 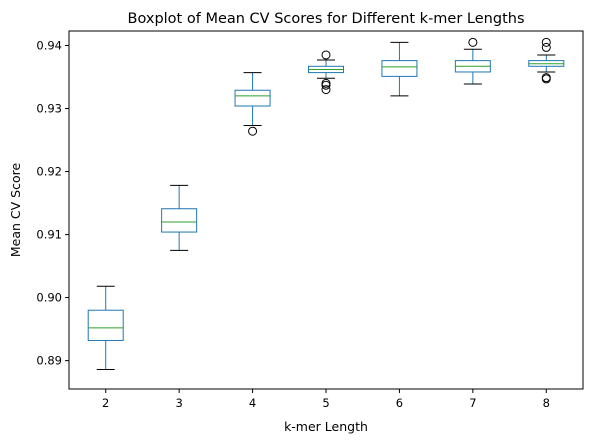 What do you see at coordinates (49, 298) in the screenshot?
I see `y-tick-label: 0.90` at bounding box center [49, 298].